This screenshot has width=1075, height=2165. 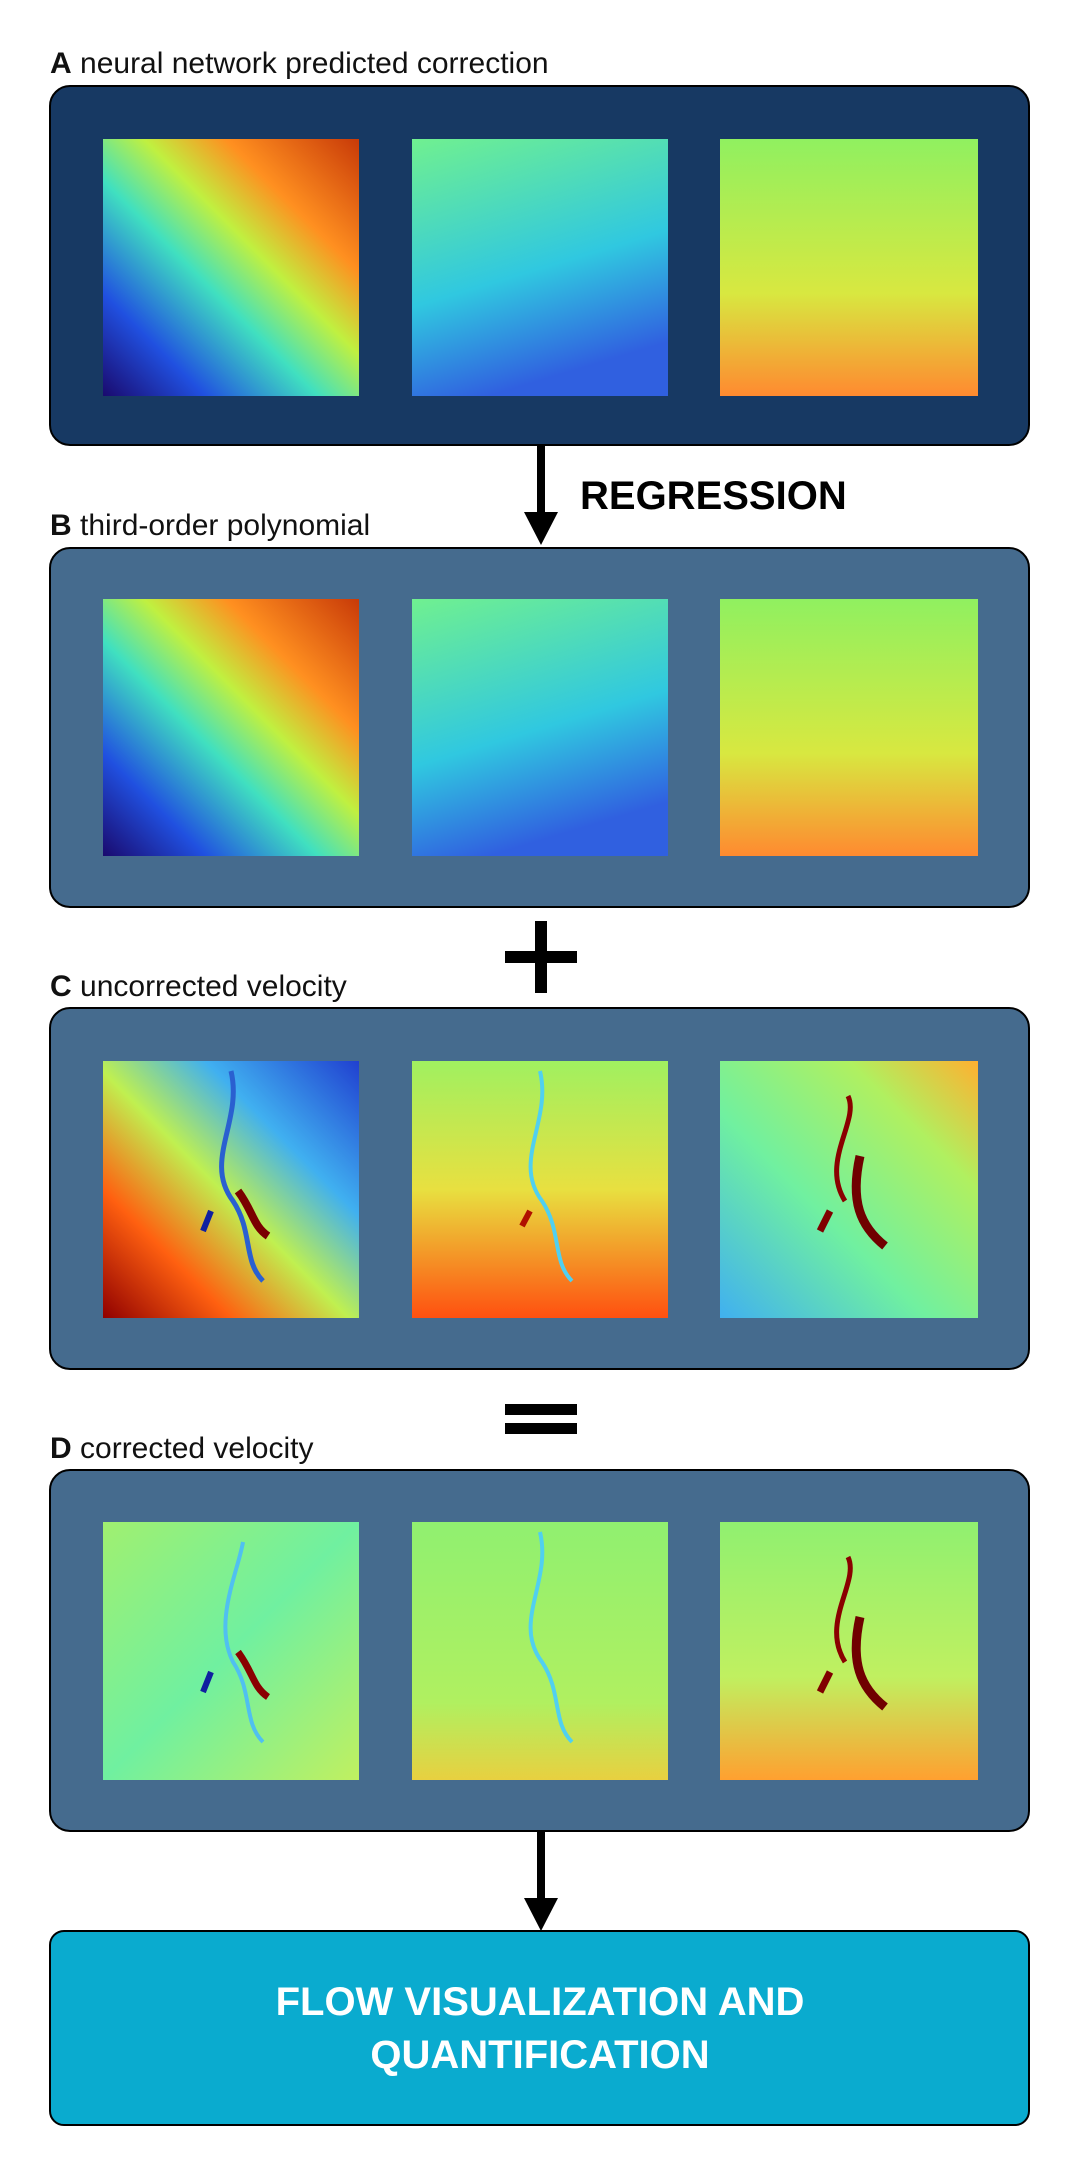 What do you see at coordinates (225, 525) in the screenshot?
I see `panel-caption: third-order polynomial` at bounding box center [225, 525].